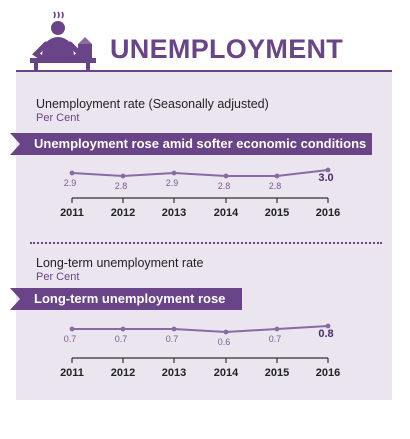 This screenshot has width=410, height=439. I want to click on chart1-tick-label: 2015, so click(277, 213).